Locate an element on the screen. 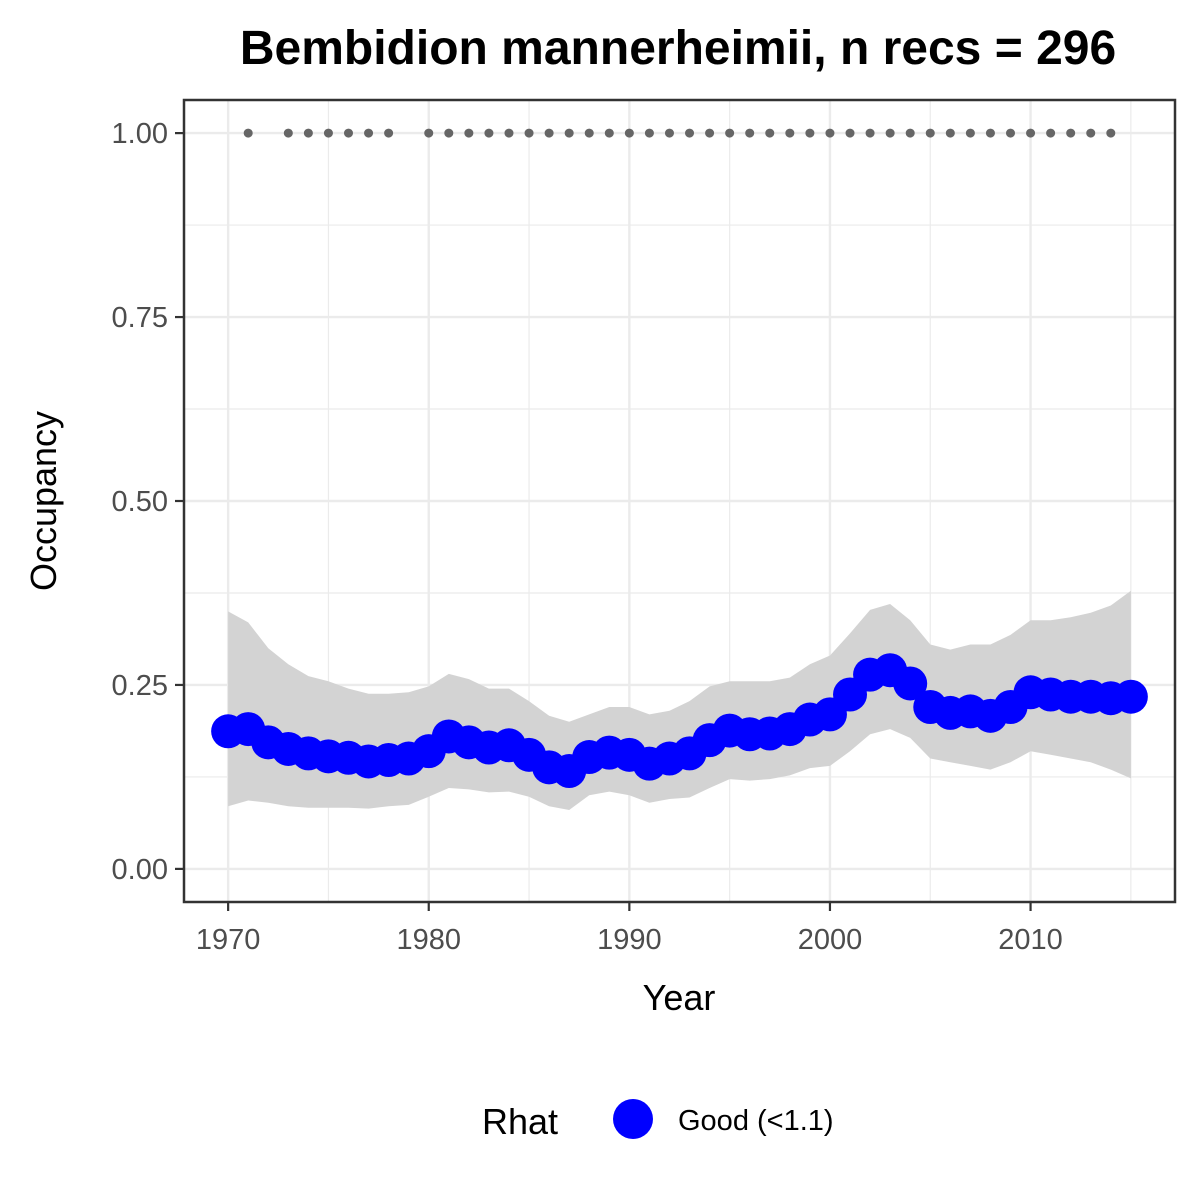 The image size is (1200, 1200). x-tick-label: 1970 is located at coordinates (228, 940).